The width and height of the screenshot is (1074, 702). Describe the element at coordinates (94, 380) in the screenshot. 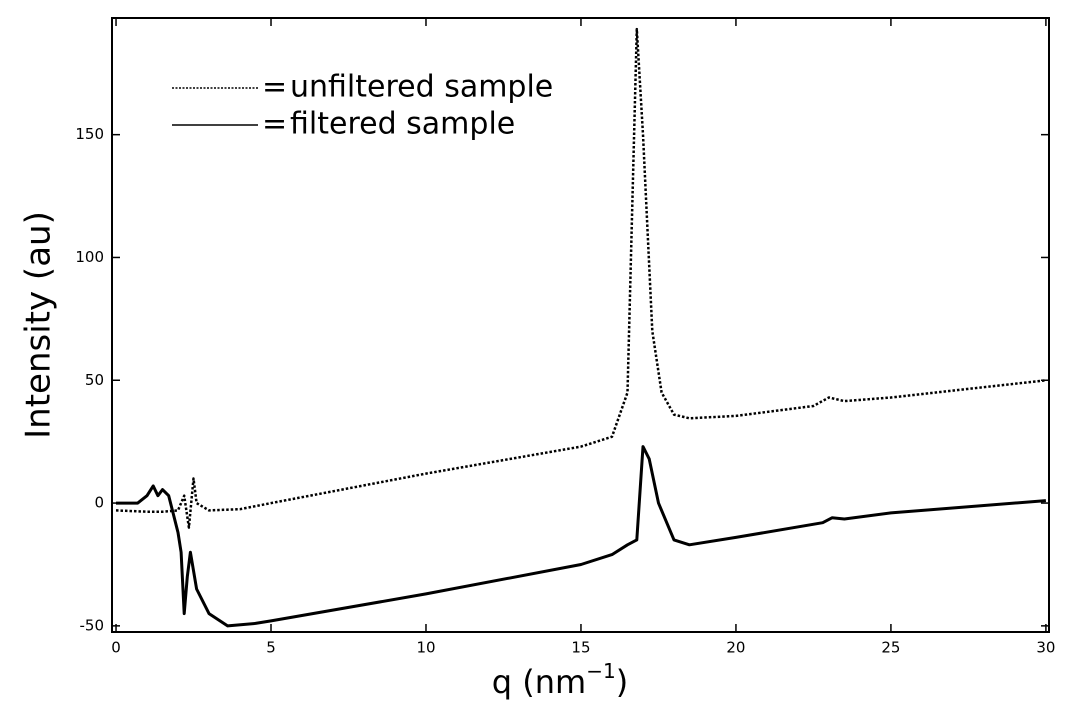

I see `y-tick-label: 50` at that location.